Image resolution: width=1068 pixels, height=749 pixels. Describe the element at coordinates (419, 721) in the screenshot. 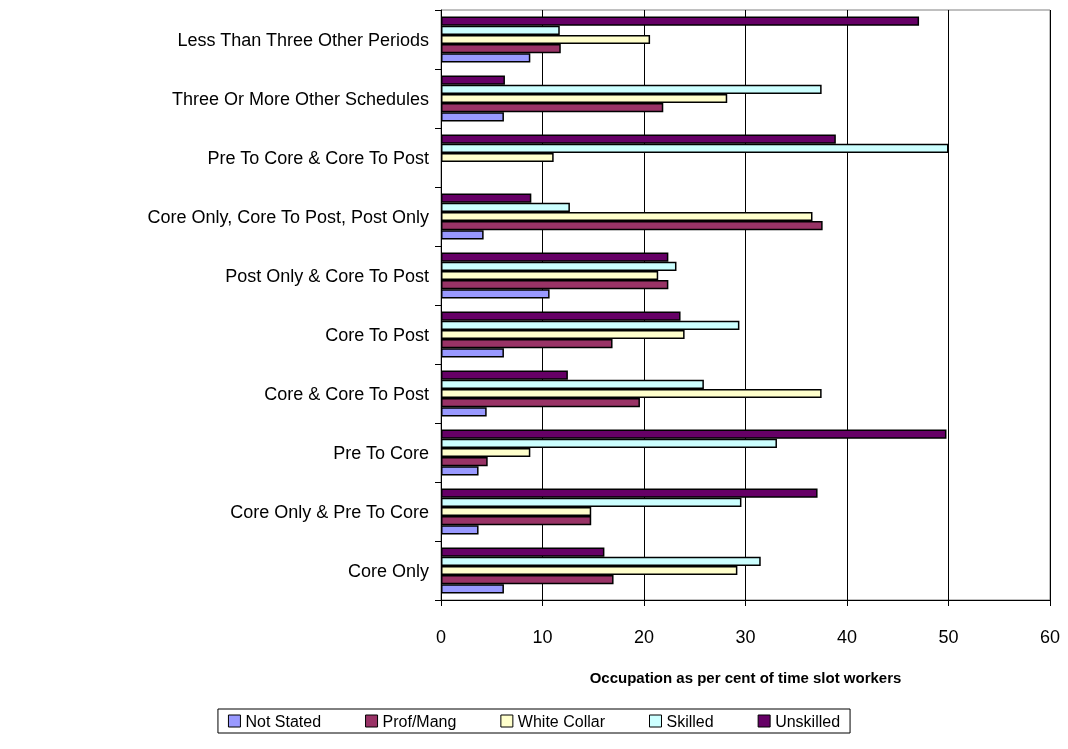

I see `legend-label: Prof/Mang` at that location.